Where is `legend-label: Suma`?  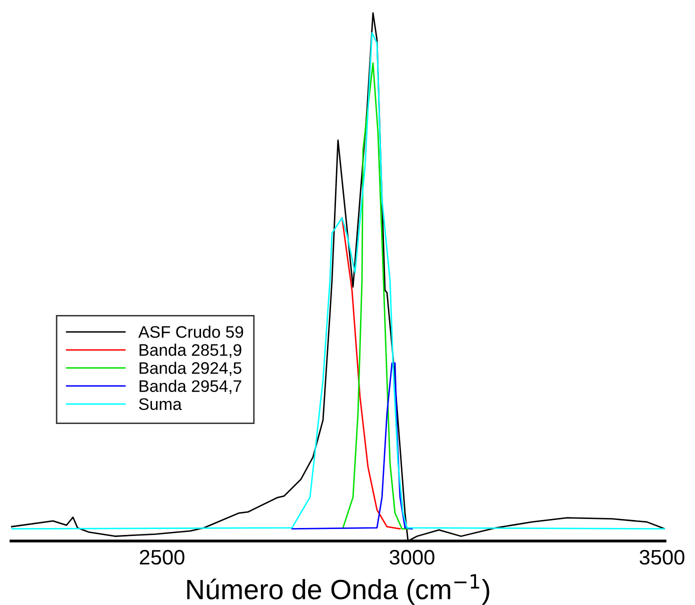
legend-label: Suma is located at coordinates (160, 404).